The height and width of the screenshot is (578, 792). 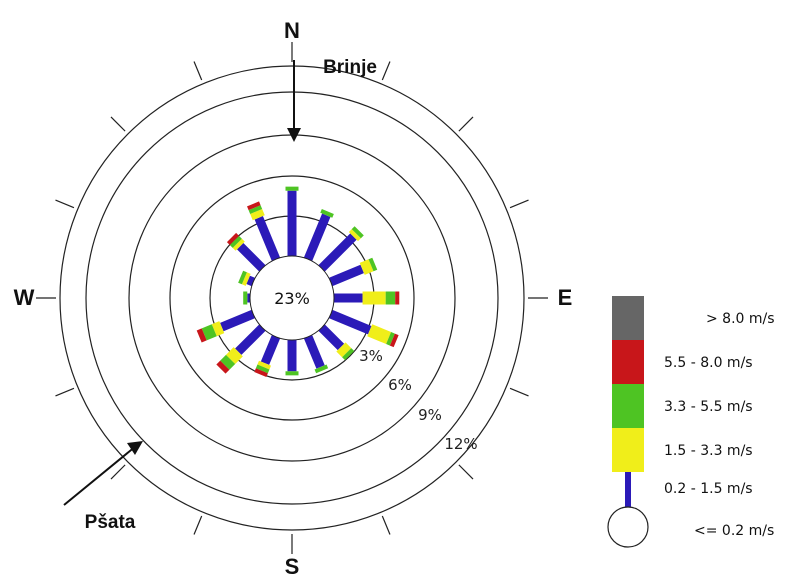 I want to click on wind-bar-NE, so click(x=341, y=249).